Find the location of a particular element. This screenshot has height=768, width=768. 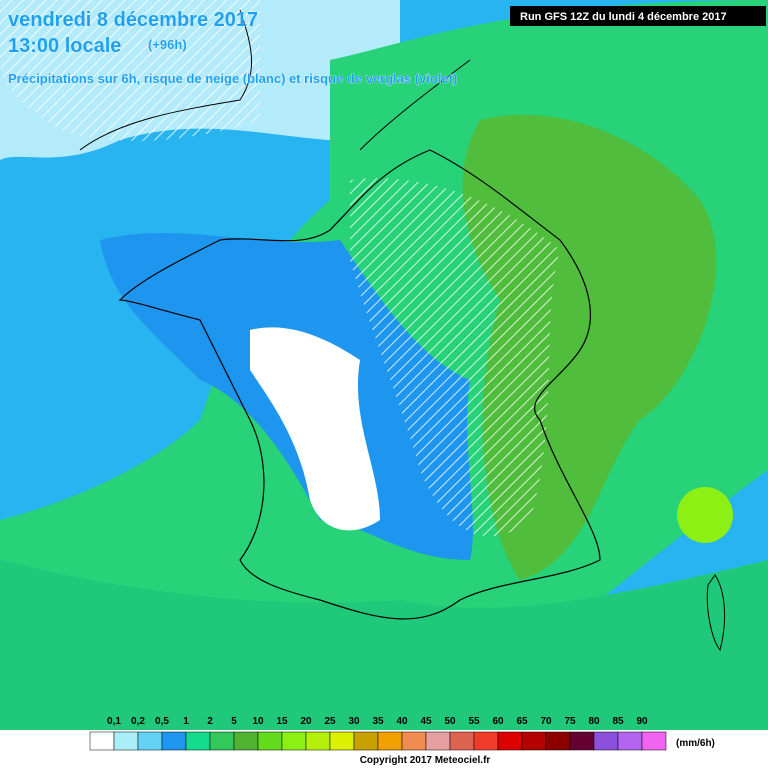

precip-max is located at coordinates (705, 515).